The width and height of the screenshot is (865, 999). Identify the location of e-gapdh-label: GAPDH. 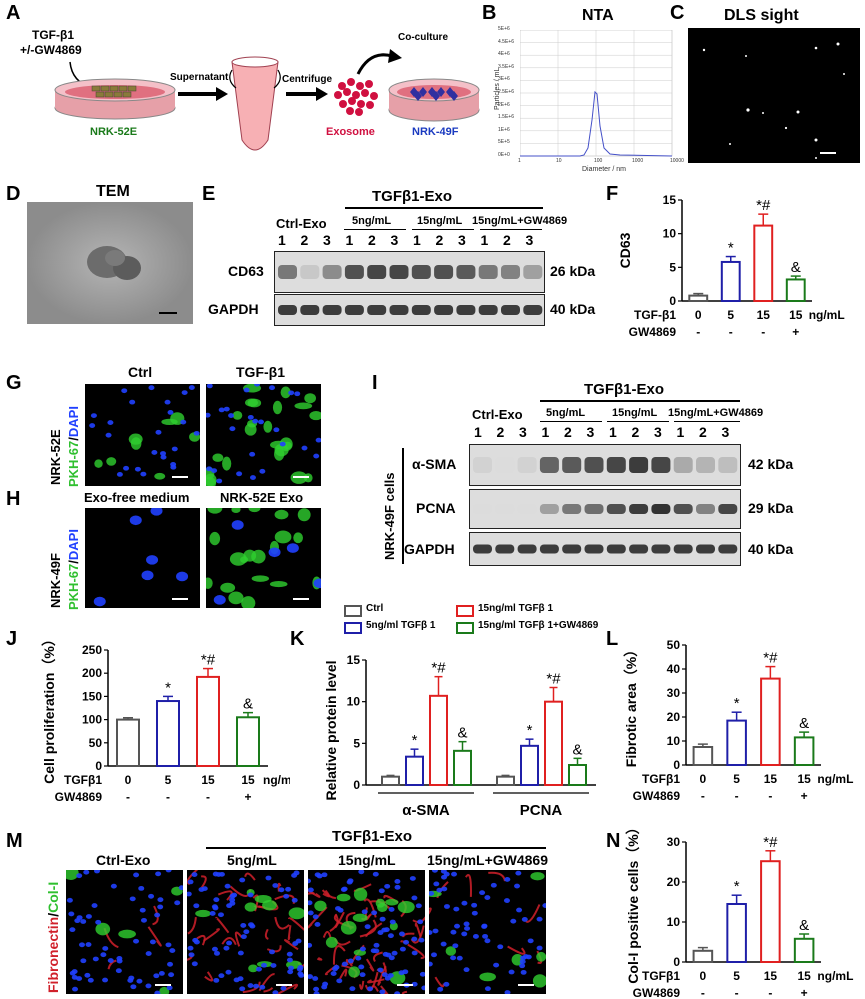
(233, 309).